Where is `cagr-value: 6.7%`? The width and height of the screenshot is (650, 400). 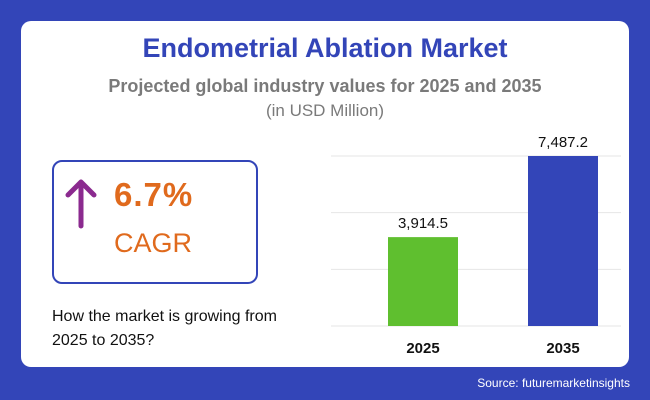
cagr-value: 6.7% is located at coordinates (154, 194).